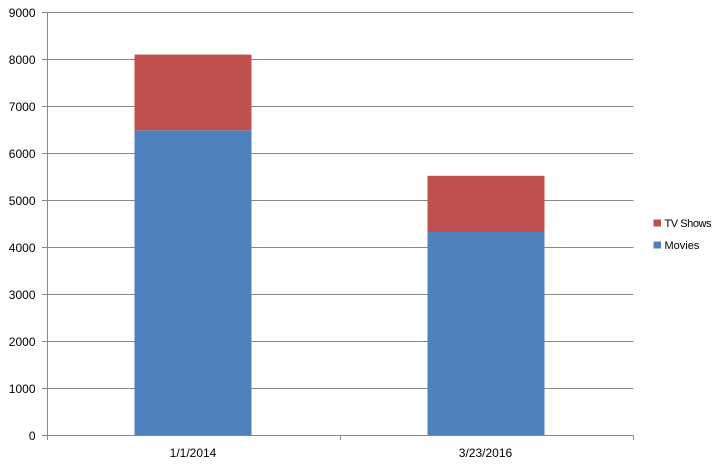 The height and width of the screenshot is (466, 720). Describe the element at coordinates (22, 60) in the screenshot. I see `svg-text: 8000` at that location.